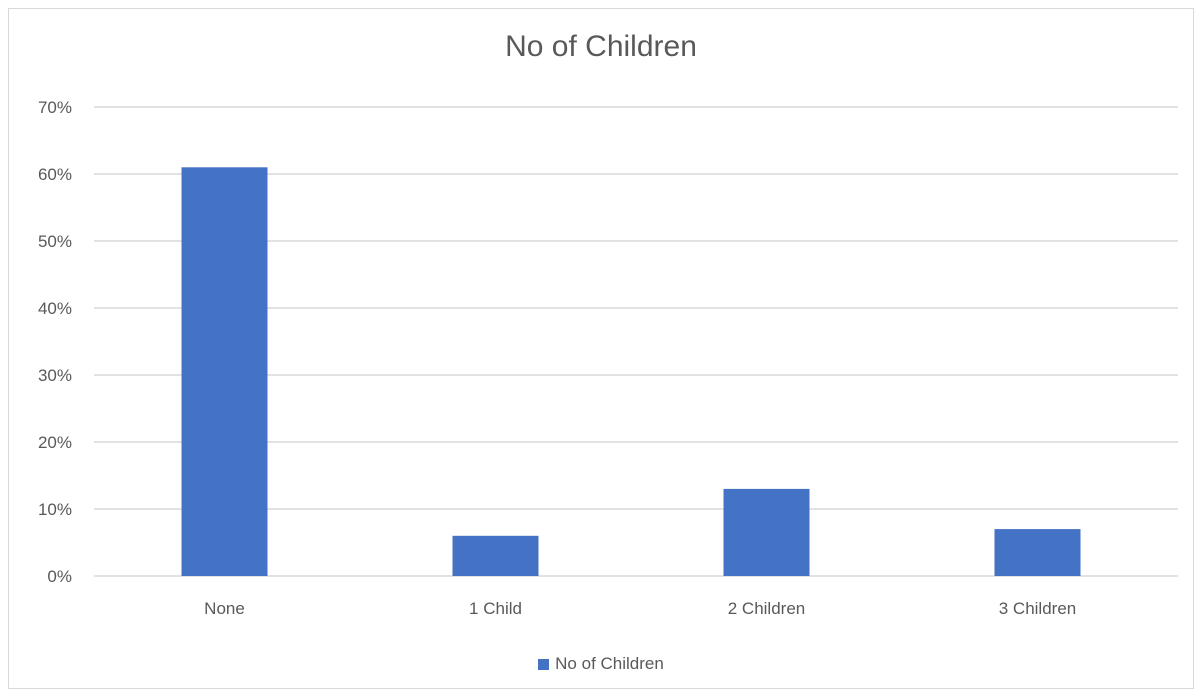  Describe the element at coordinates (767, 608) in the screenshot. I see `x-tick-label: 2 Children` at that location.